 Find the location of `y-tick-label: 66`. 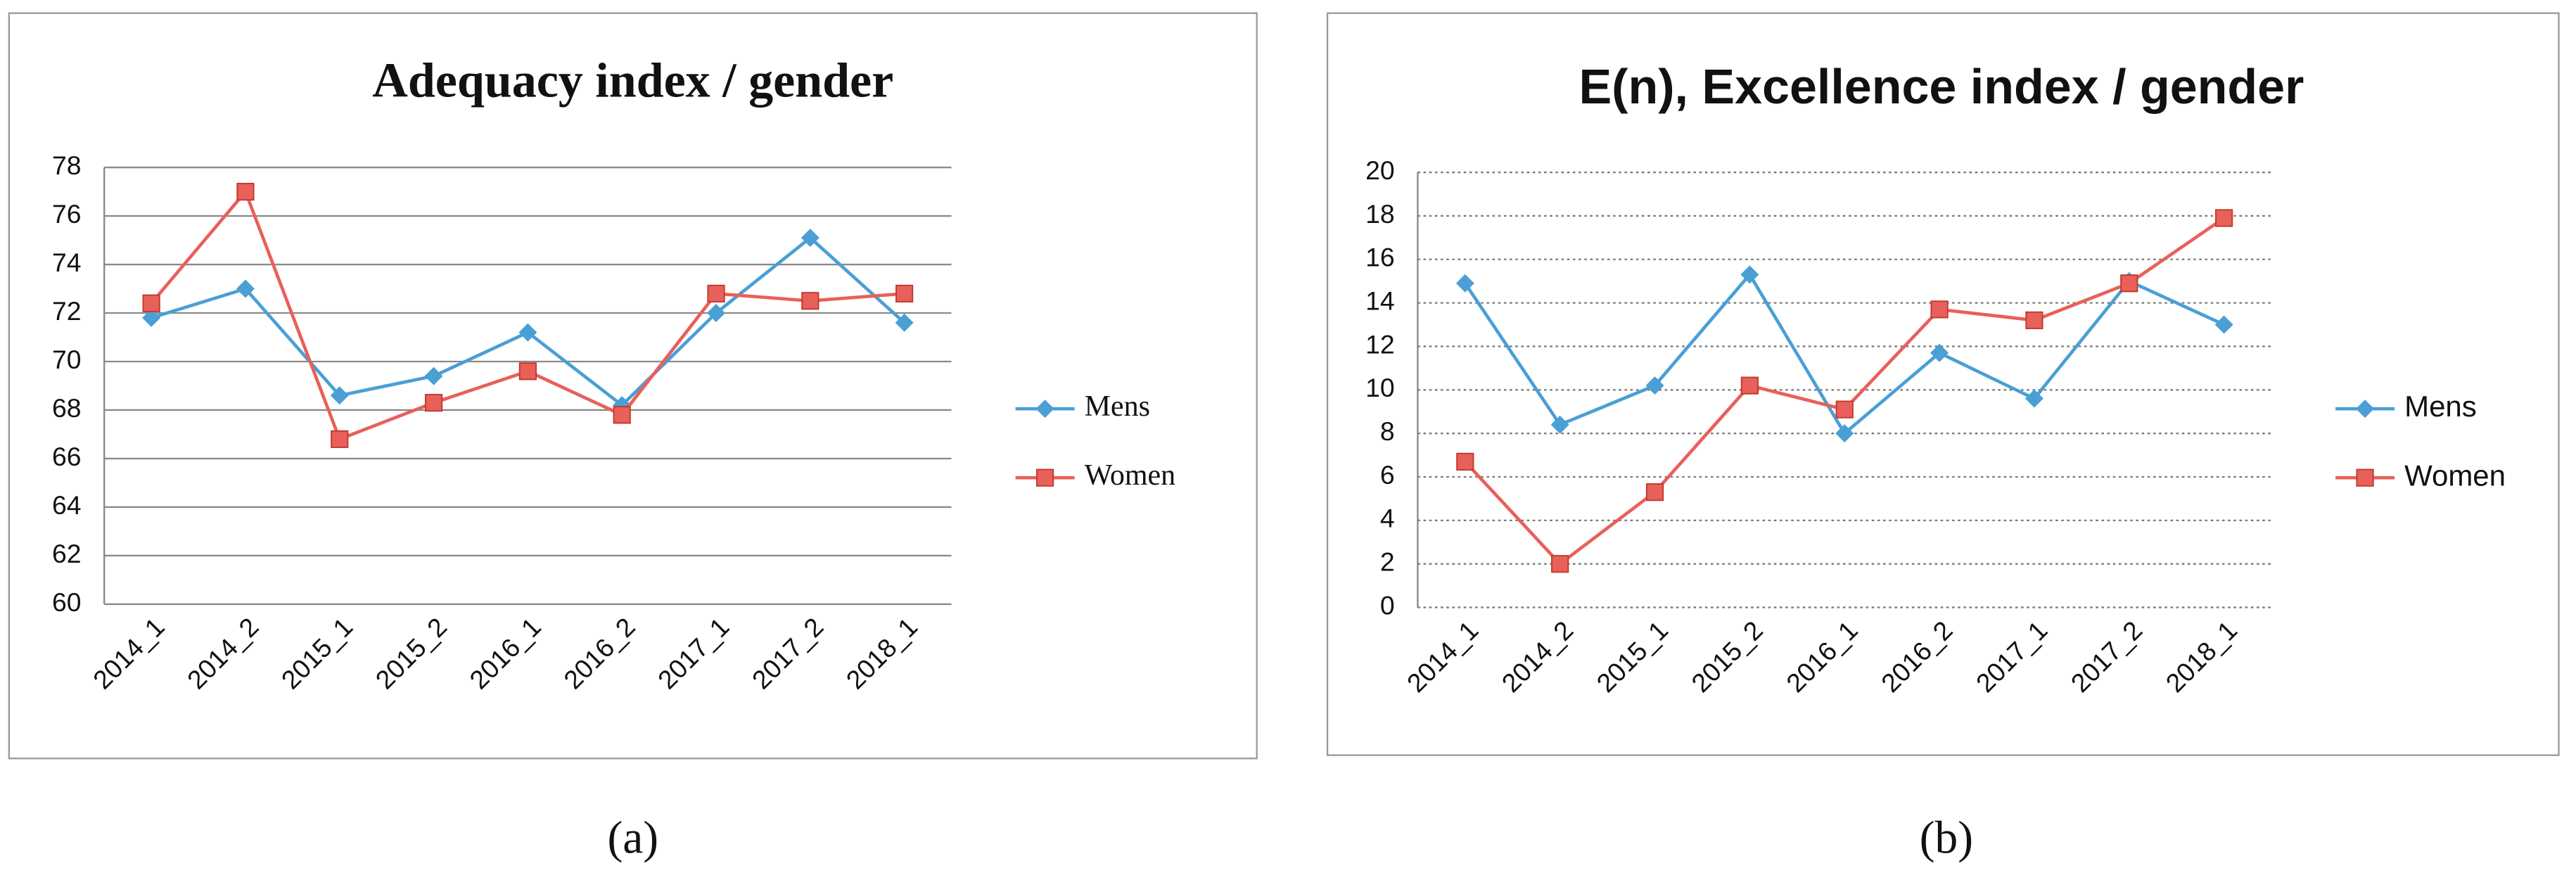

y-tick-label: 66 is located at coordinates (67, 456).